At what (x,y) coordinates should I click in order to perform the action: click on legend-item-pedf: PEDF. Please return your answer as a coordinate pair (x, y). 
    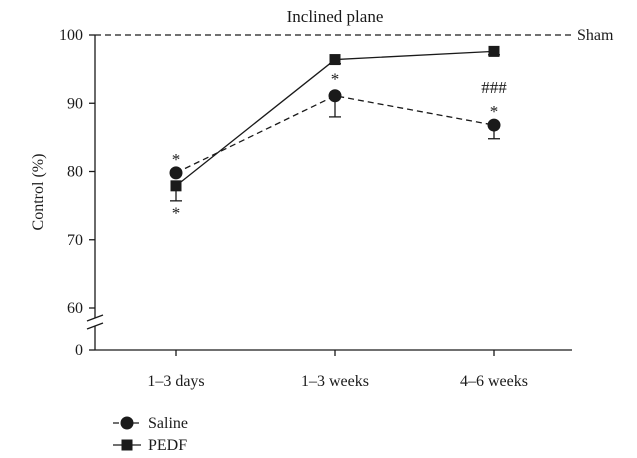
    Looking at the image, I should click on (150, 445).